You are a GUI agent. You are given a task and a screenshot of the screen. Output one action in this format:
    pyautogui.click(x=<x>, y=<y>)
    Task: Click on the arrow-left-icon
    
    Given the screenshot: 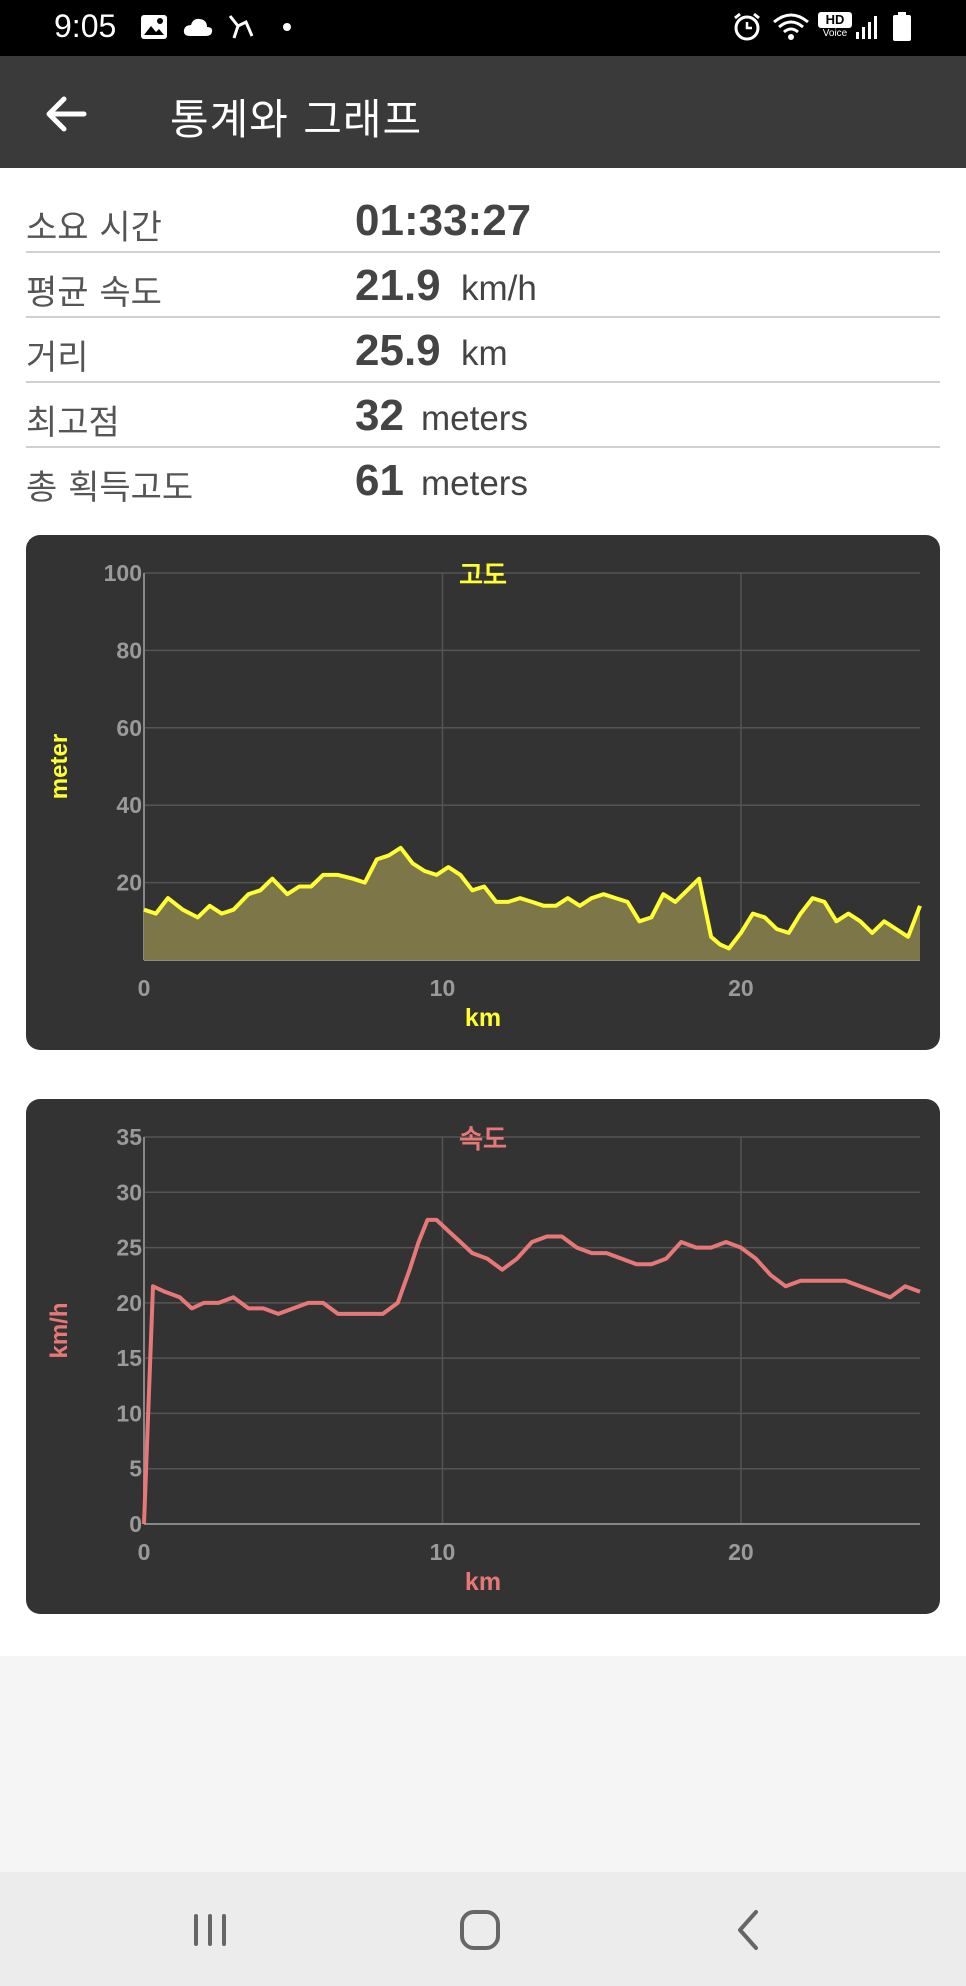 What is the action you would take?
    pyautogui.click(x=66, y=114)
    